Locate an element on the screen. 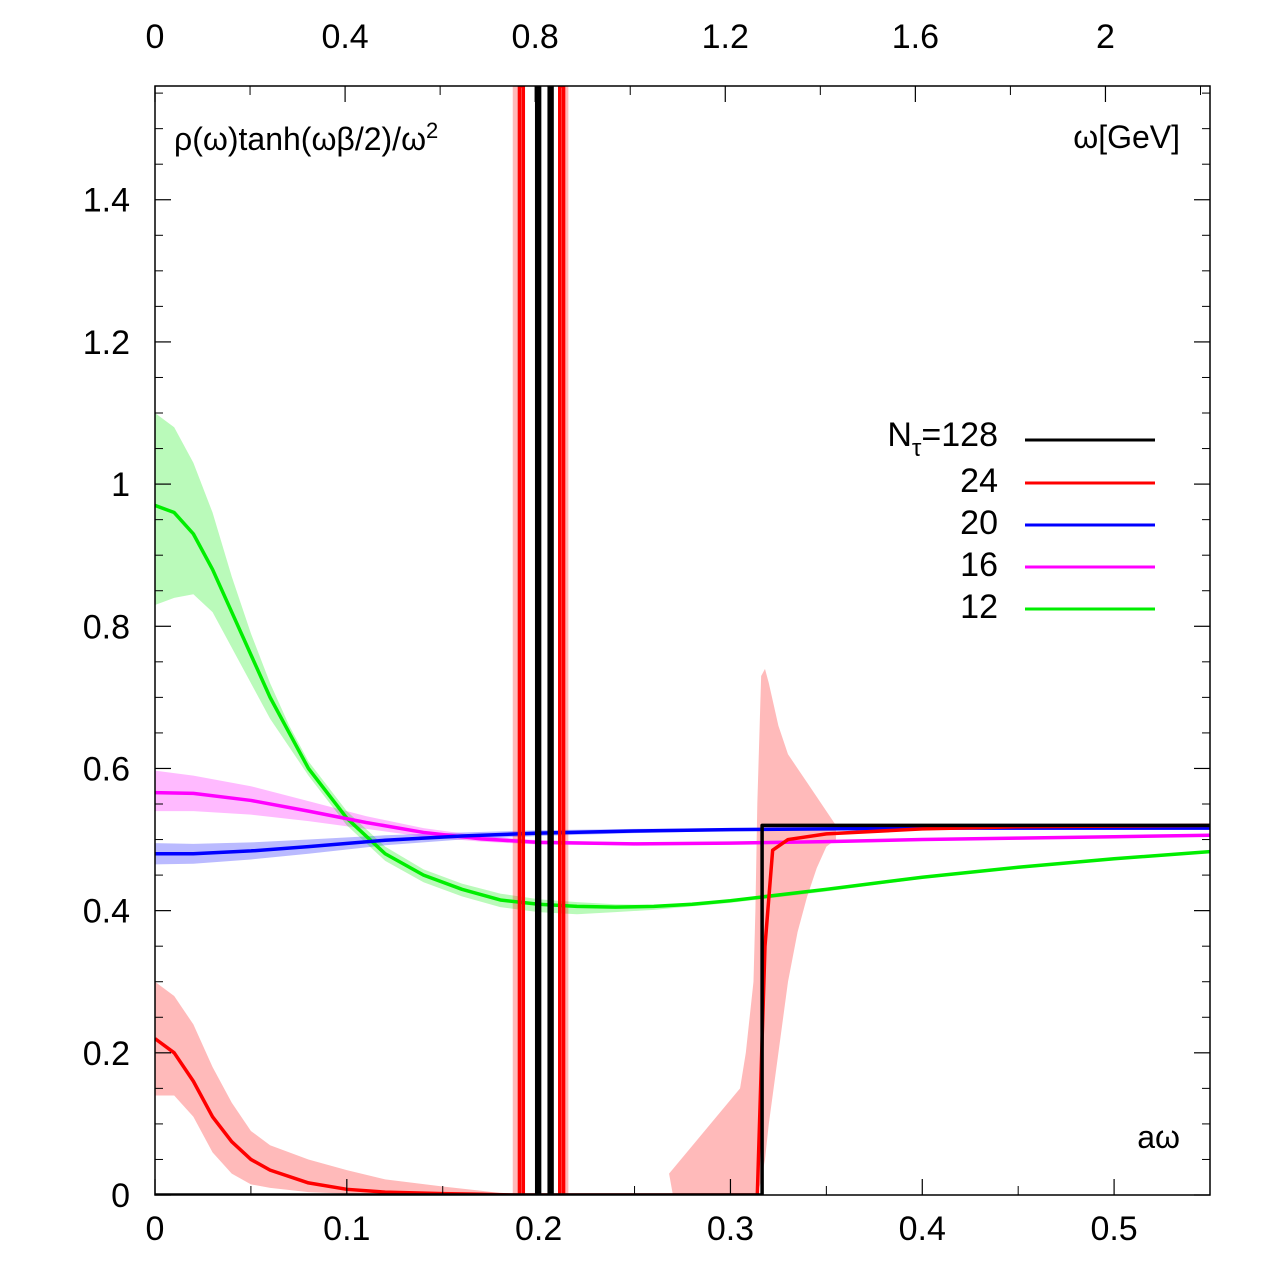  x-tick-label: 0.5 is located at coordinates (1113, 1229).